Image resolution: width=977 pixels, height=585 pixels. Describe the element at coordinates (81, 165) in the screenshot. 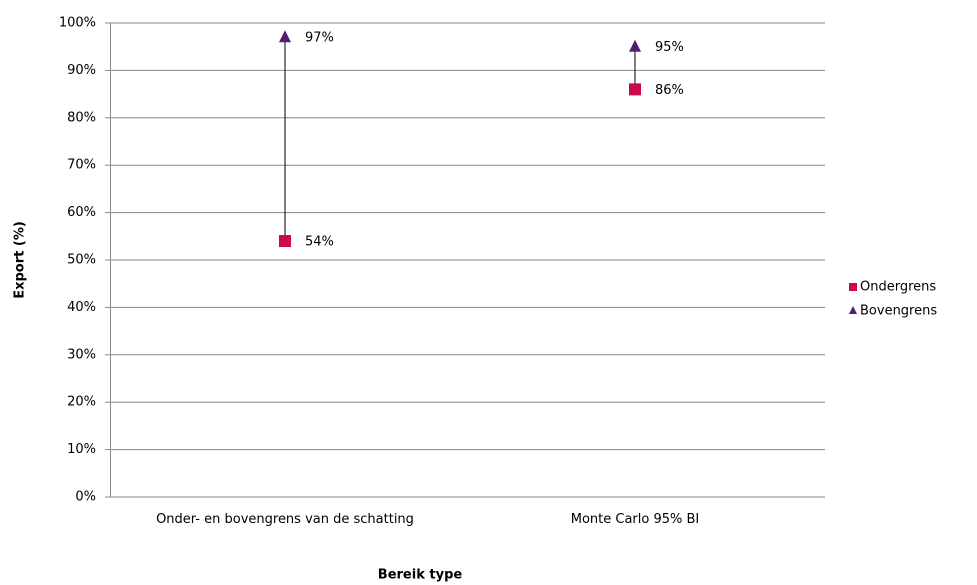

I see `y-tick-label: 70%` at that location.